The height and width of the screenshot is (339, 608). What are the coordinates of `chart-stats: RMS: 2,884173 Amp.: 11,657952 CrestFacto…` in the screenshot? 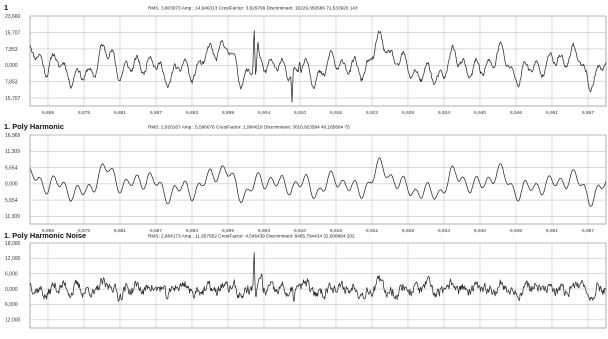 It's located at (251, 236).